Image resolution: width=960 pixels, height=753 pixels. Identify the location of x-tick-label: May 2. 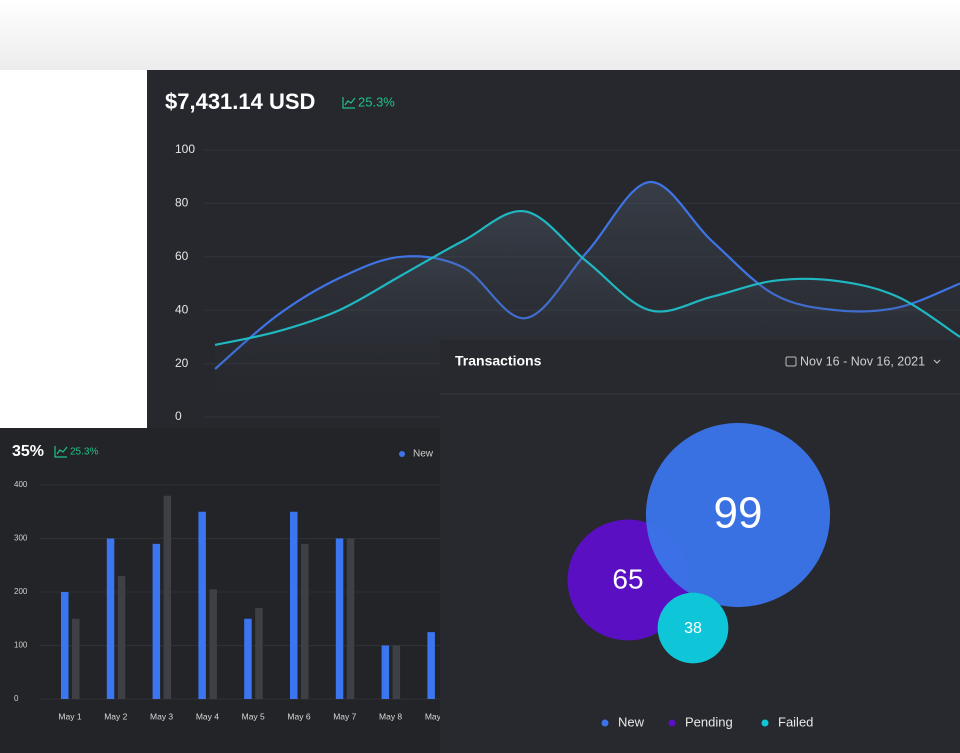
(115, 716).